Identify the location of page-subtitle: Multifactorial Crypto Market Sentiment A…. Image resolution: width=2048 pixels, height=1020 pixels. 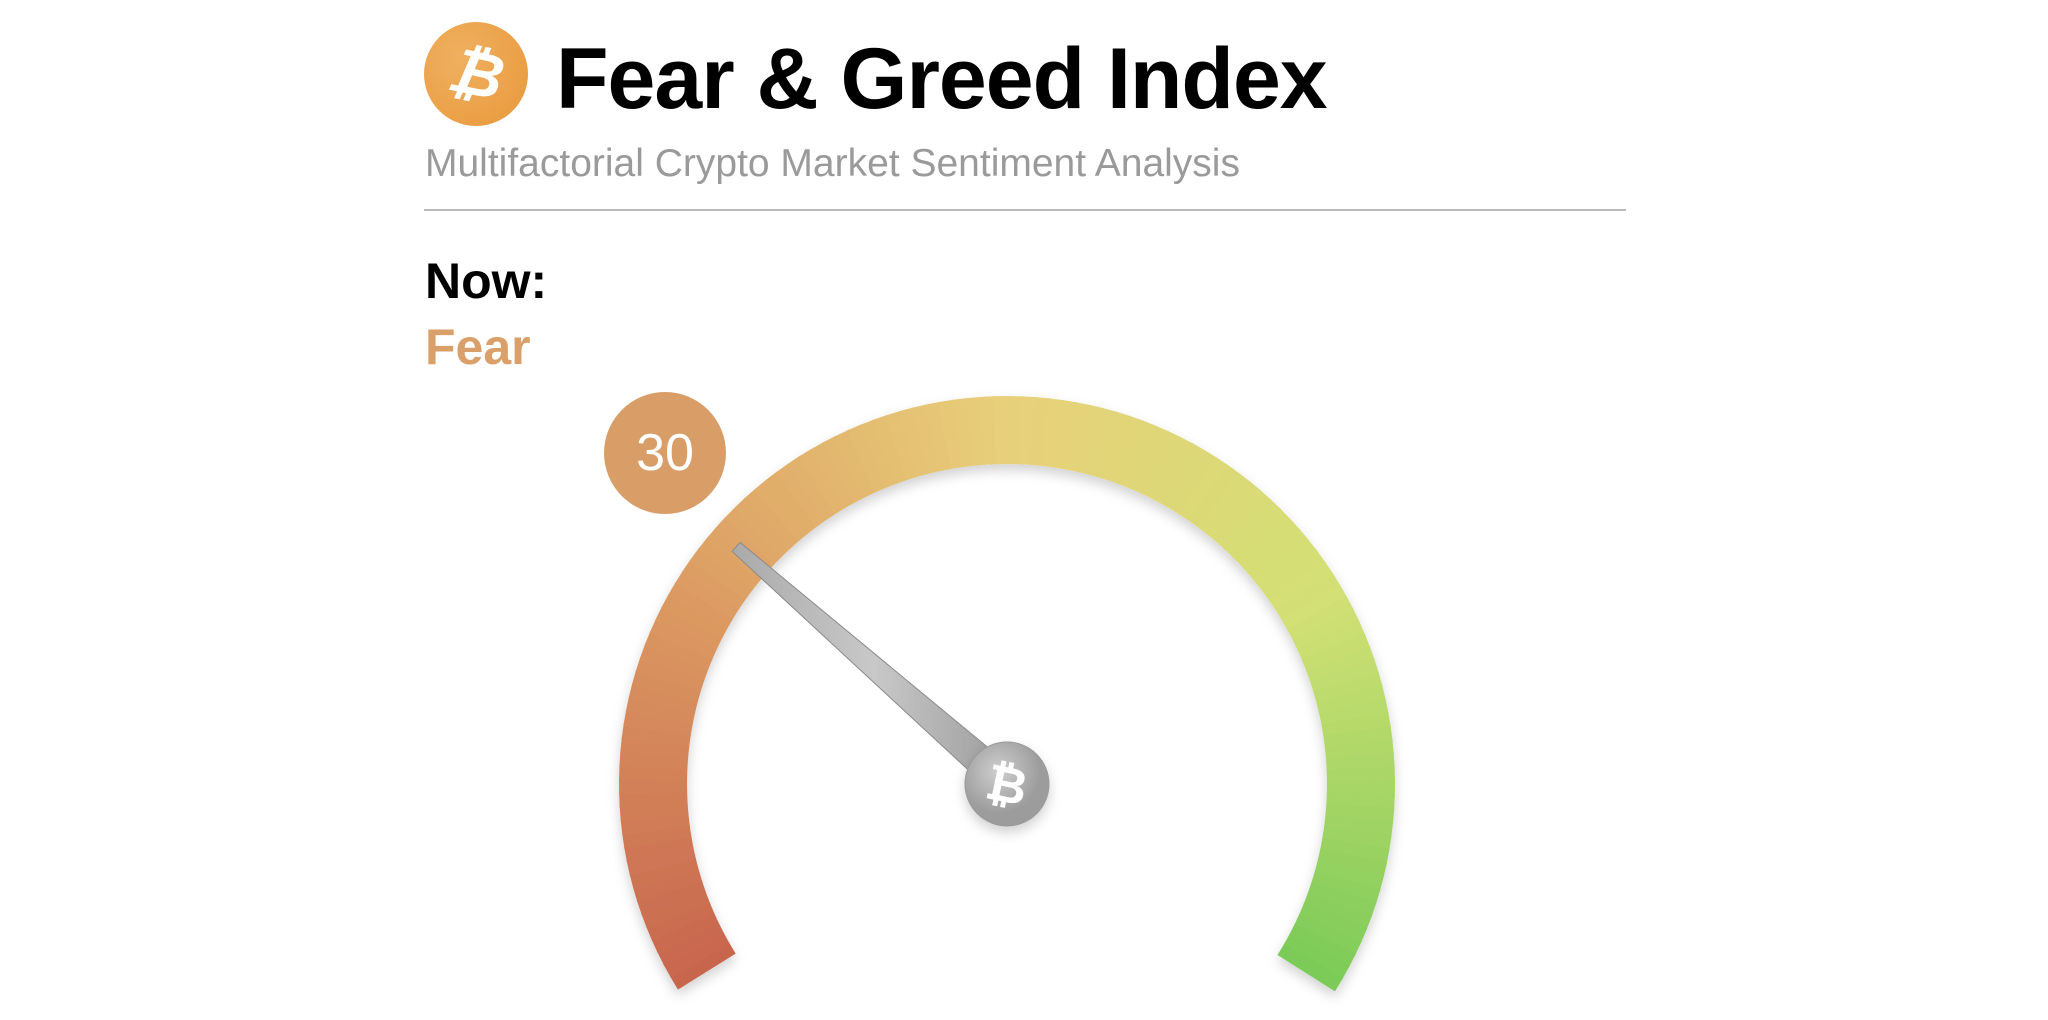
(832, 163).